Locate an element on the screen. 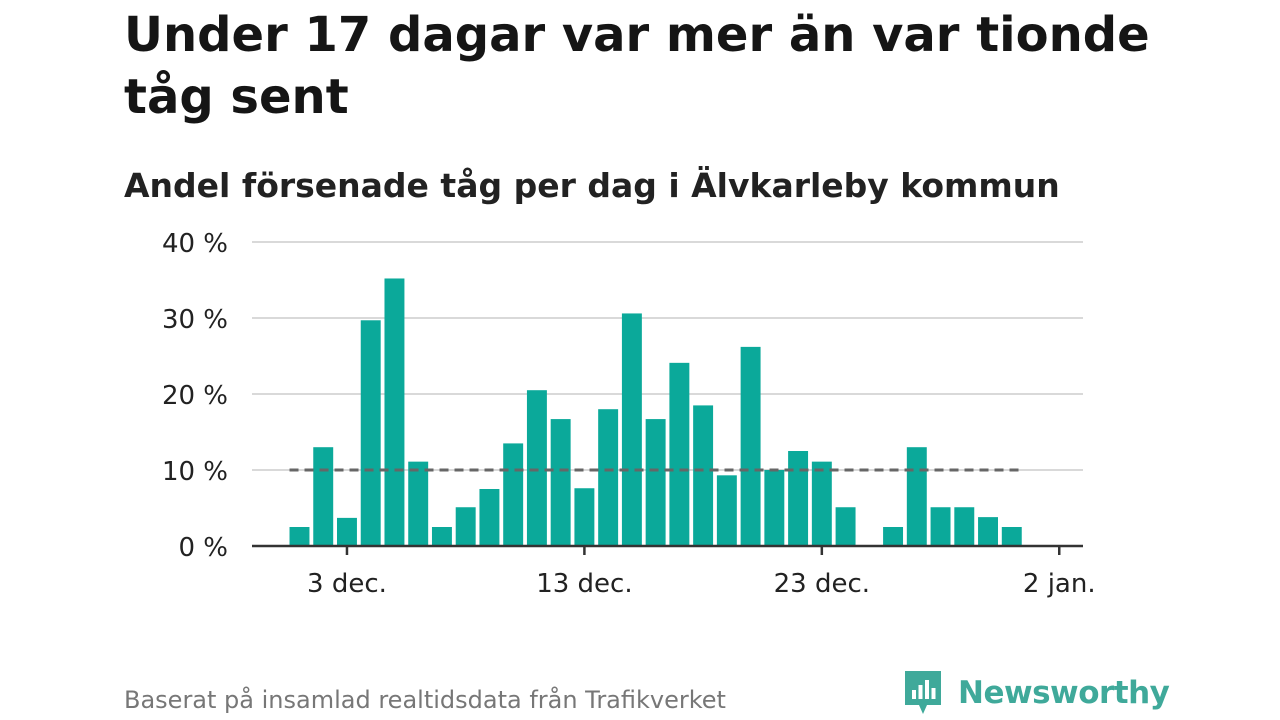  brand-logo: Newsworthy is located at coordinates (1036, 693).